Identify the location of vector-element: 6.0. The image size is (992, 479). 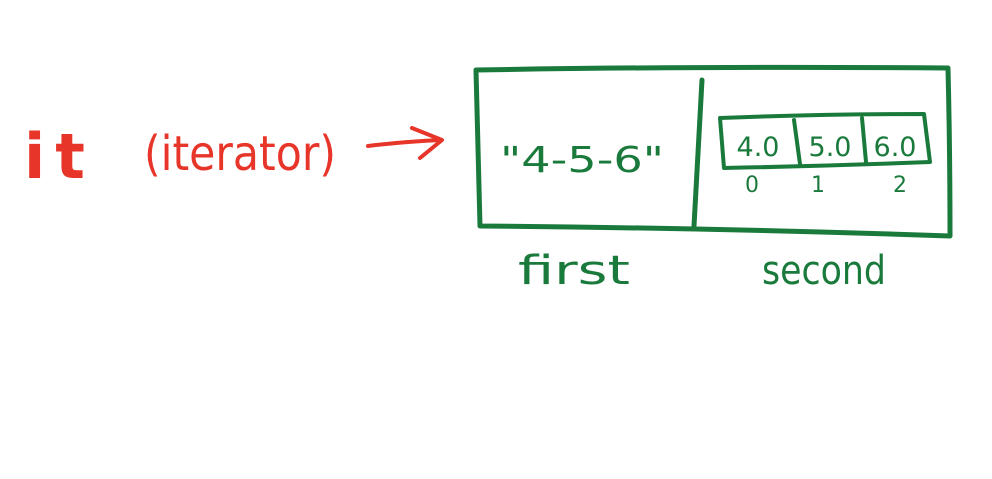
(895, 147).